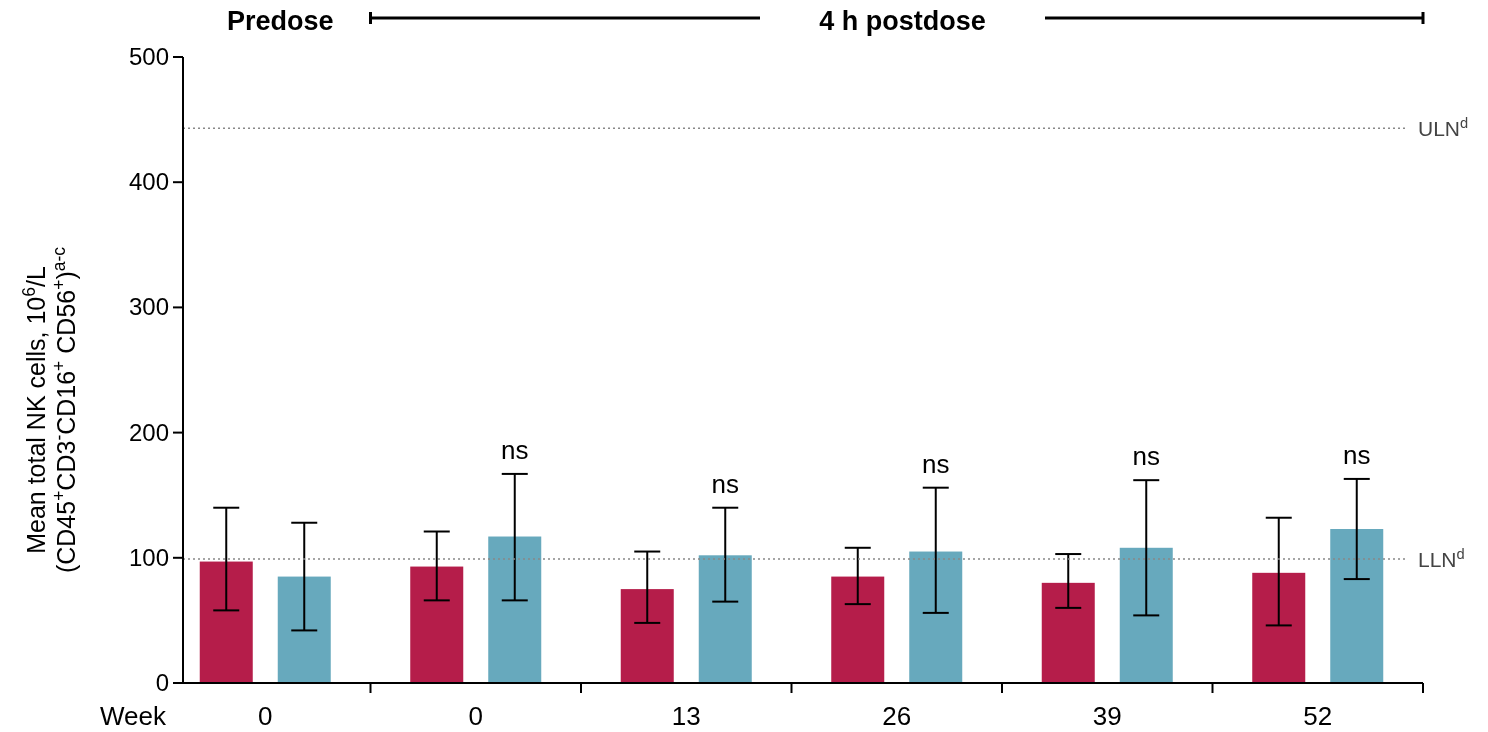 This screenshot has height=732, width=1488. Describe the element at coordinates (902, 21) in the screenshot. I see `text: 4 h postdose` at that location.